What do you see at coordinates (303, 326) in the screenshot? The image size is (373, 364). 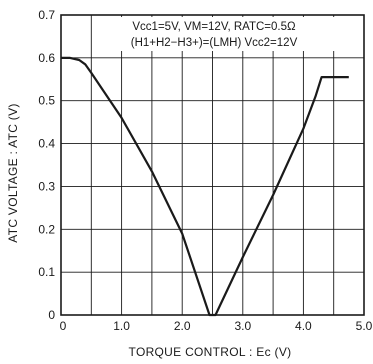 I see `x-tick-label: 4.0` at bounding box center [303, 326].